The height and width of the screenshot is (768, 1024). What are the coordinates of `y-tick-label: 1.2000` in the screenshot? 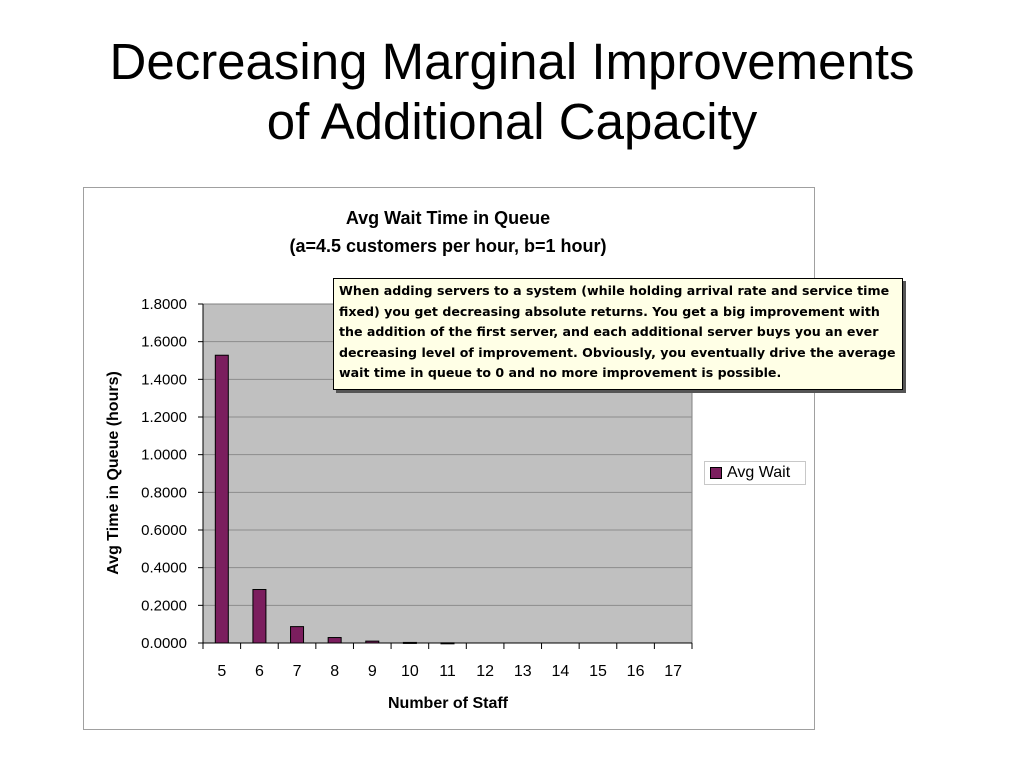 It's located at (164, 417).